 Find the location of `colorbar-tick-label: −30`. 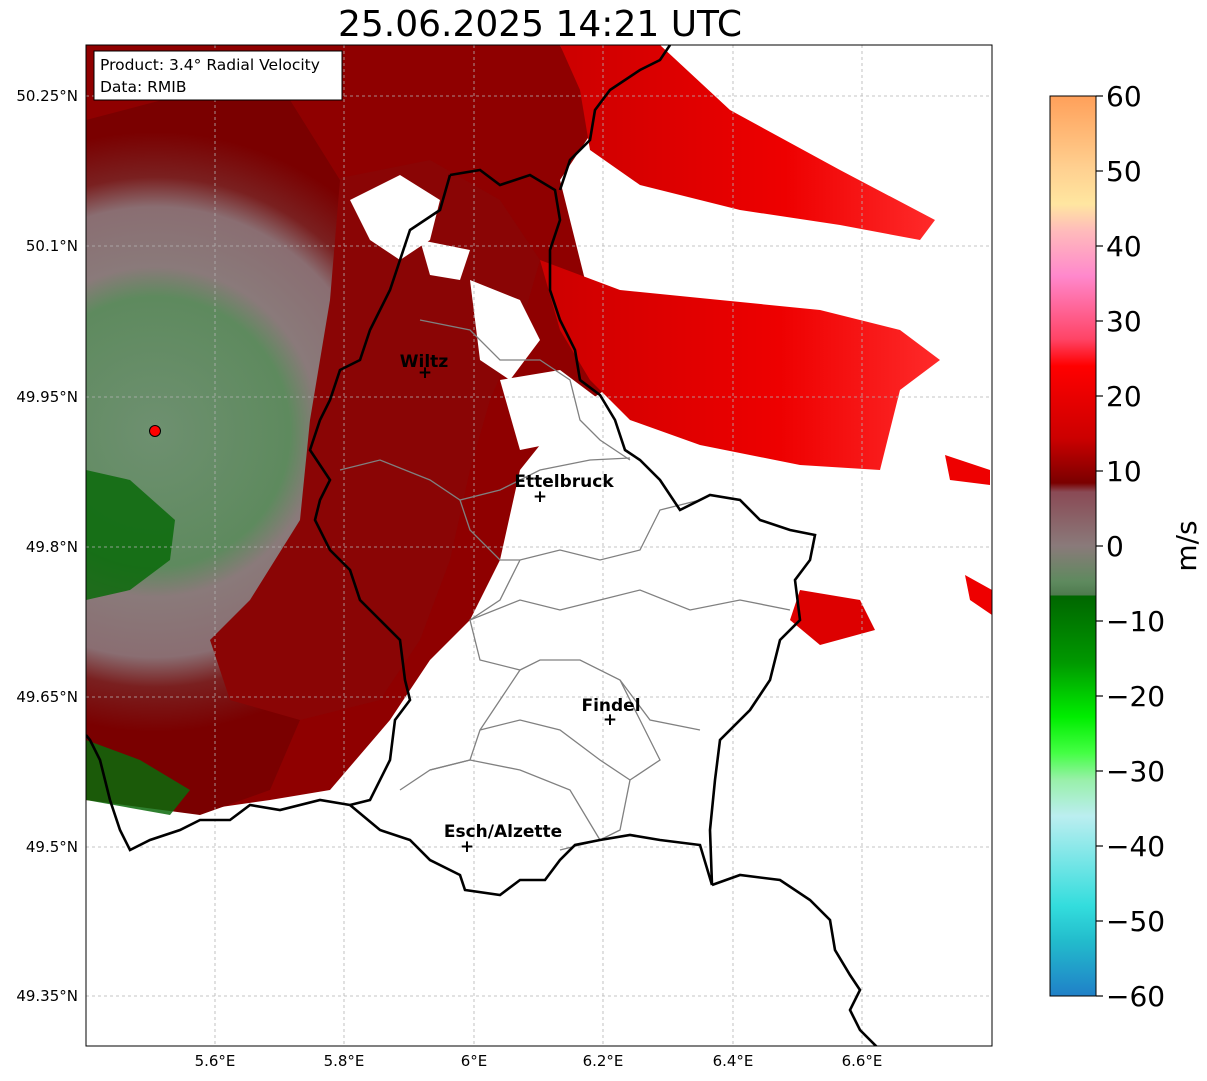

colorbar-tick-label: −30 is located at coordinates (1135, 771).